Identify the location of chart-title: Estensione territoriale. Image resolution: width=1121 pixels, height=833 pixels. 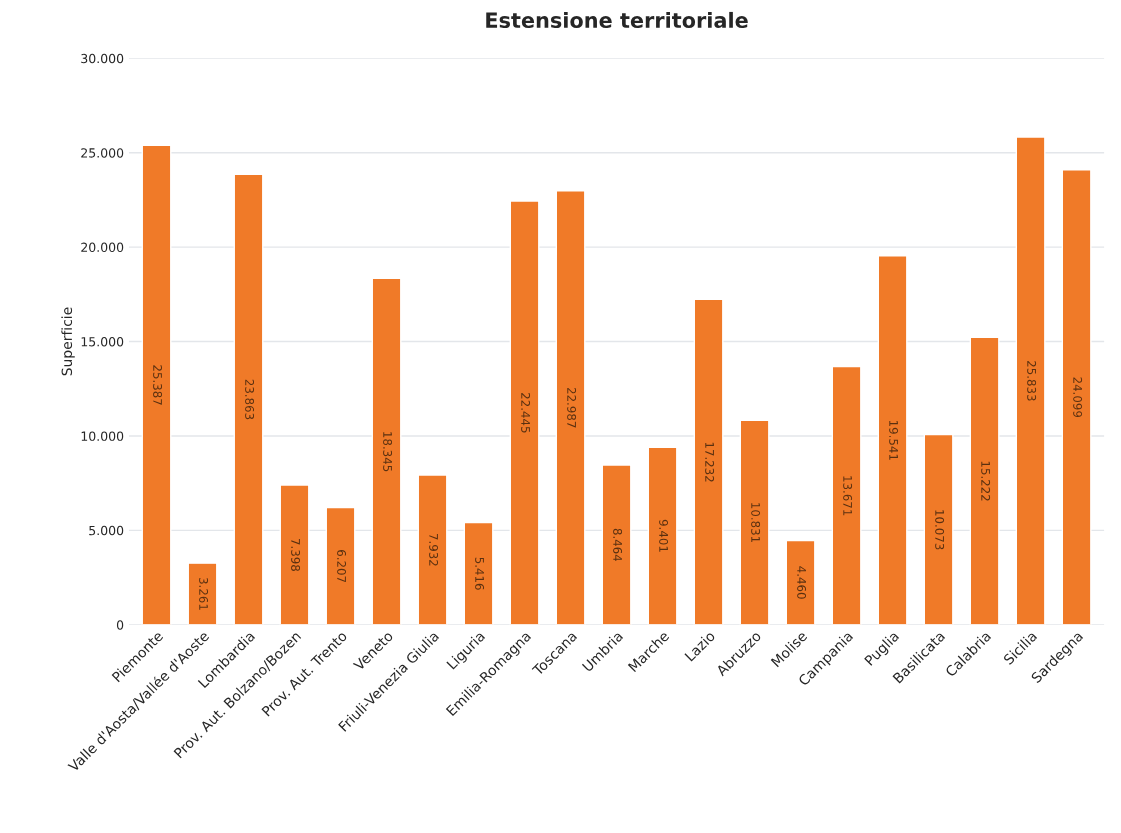
(617, 20).